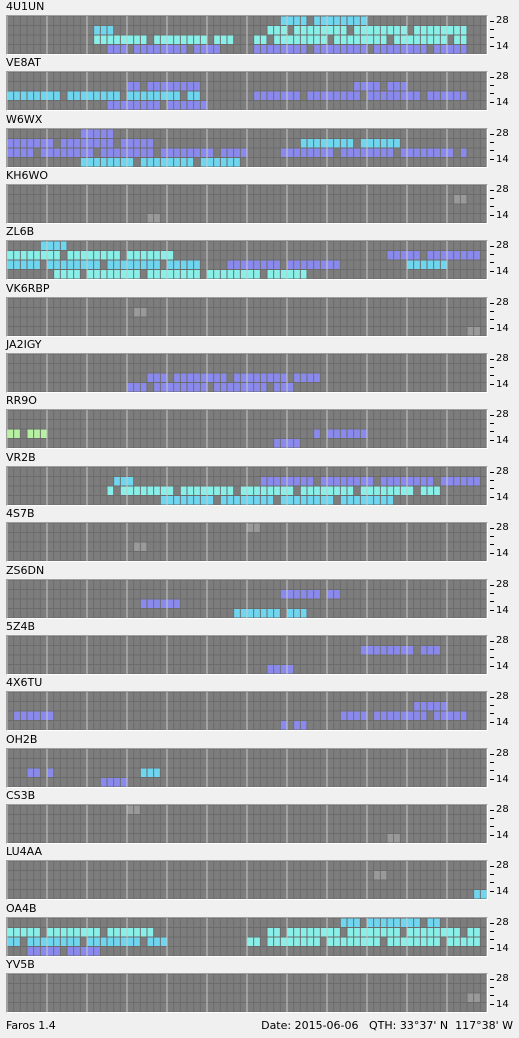 This screenshot has width=519, height=1038. Describe the element at coordinates (502, 385) in the screenshot. I see `scale-label-bottom: 14` at that location.